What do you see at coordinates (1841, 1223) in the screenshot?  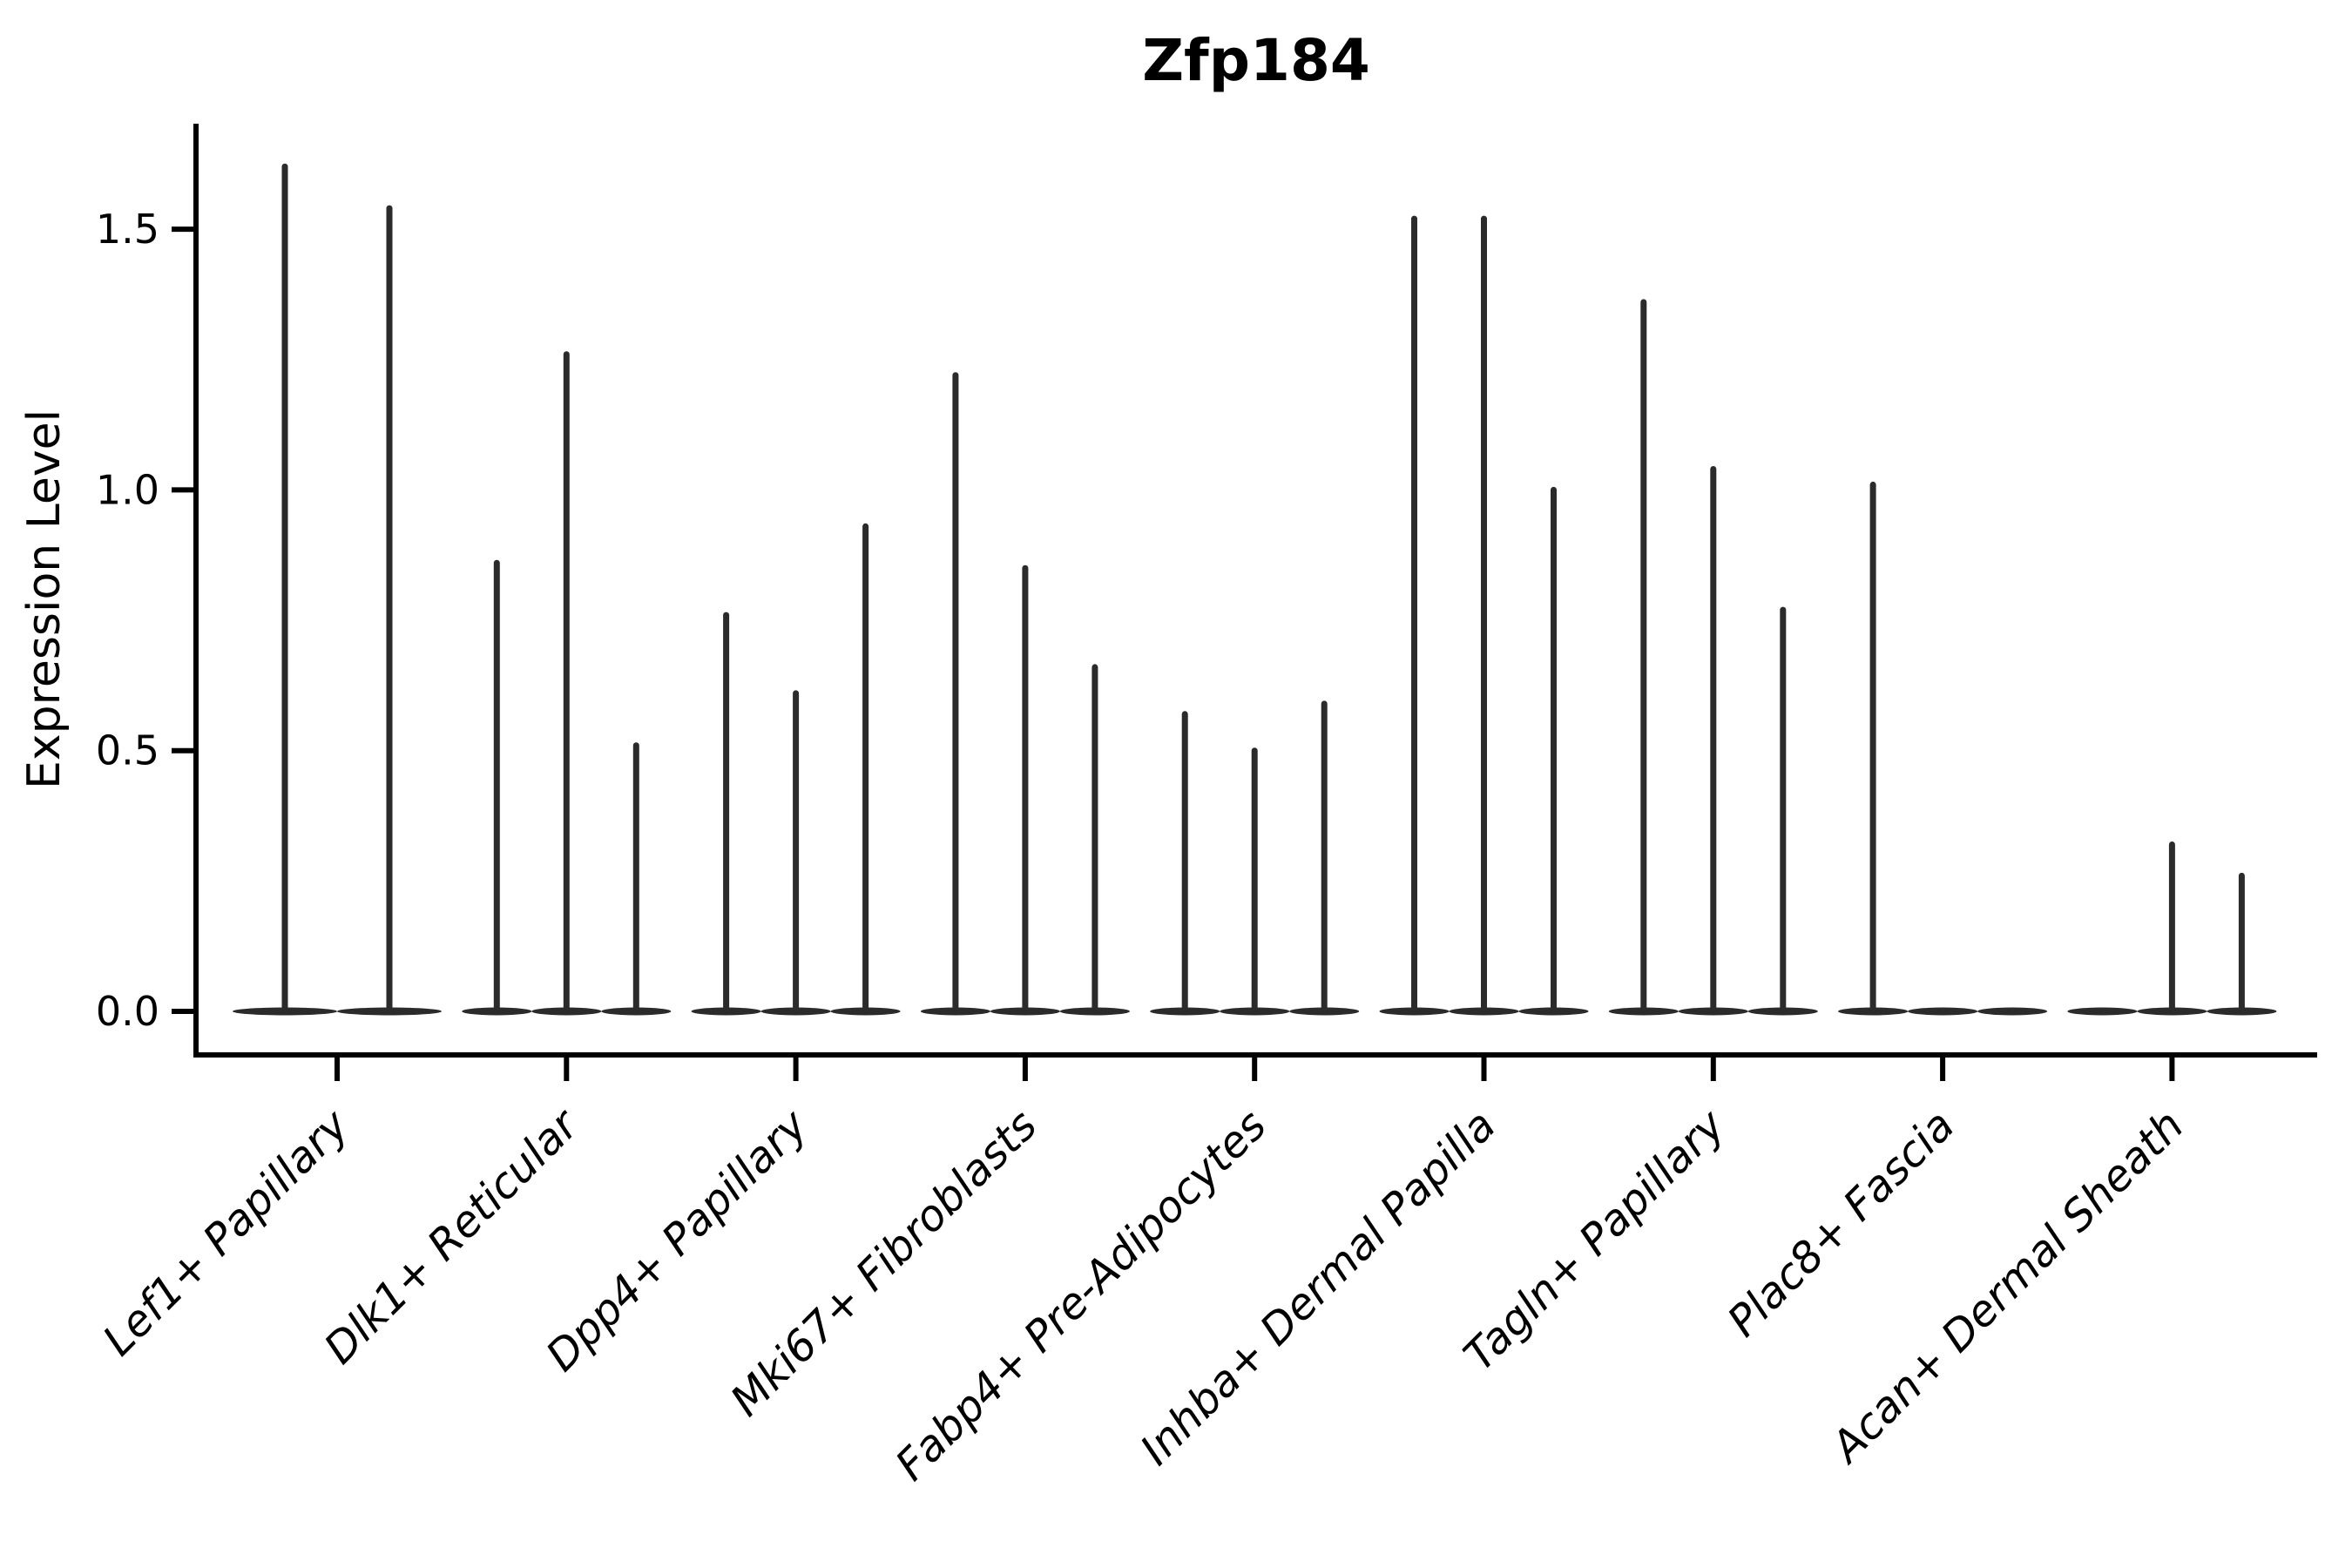 I see `x-tick-label: Plac8+ Fascia` at bounding box center [1841, 1223].